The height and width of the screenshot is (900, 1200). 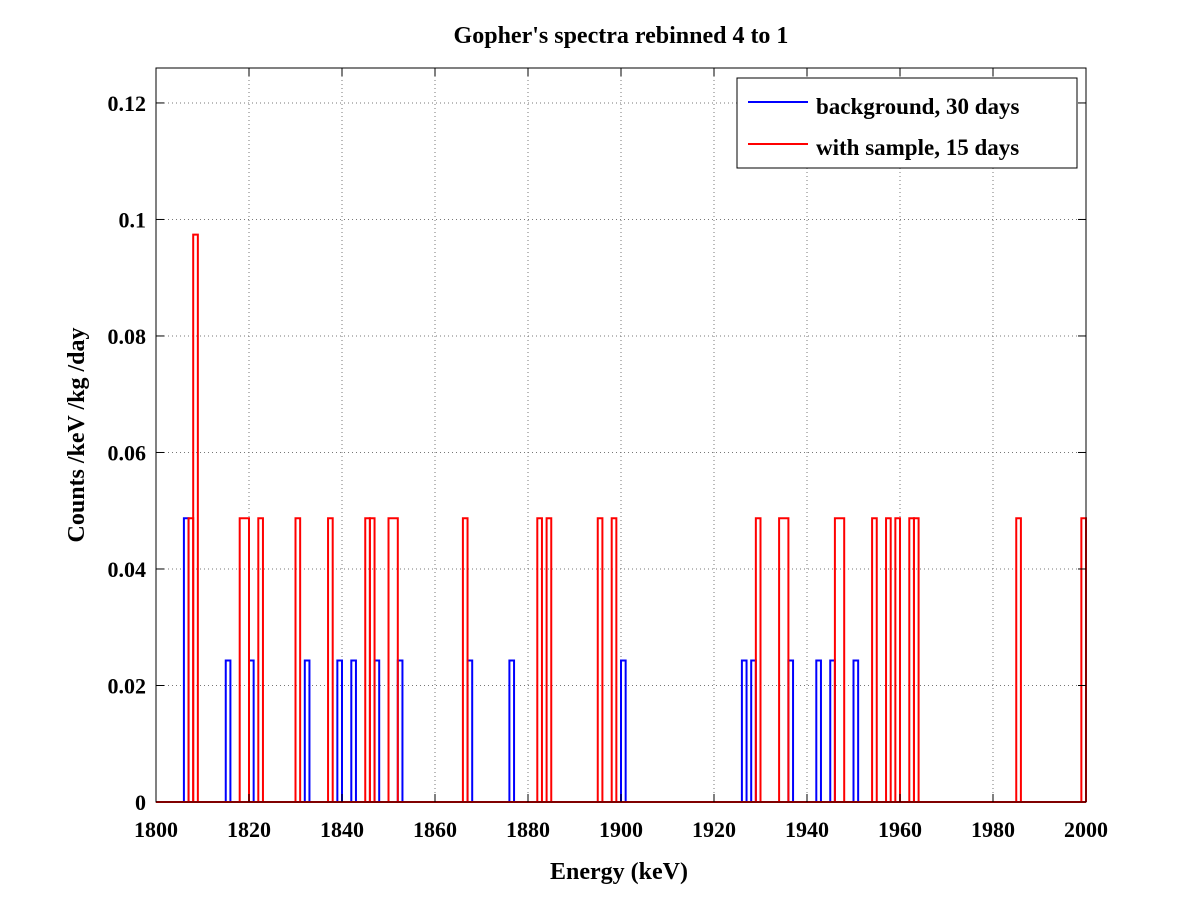 I want to click on x-tick-label: 1980, so click(x=993, y=829).